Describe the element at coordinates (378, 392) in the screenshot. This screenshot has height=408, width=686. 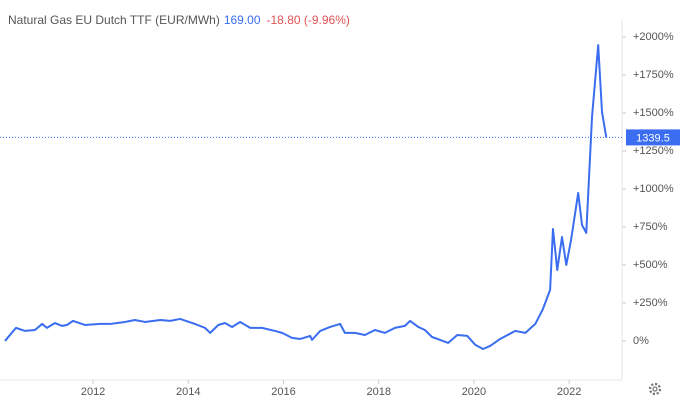
I see `x-tick-label: 2018` at that location.